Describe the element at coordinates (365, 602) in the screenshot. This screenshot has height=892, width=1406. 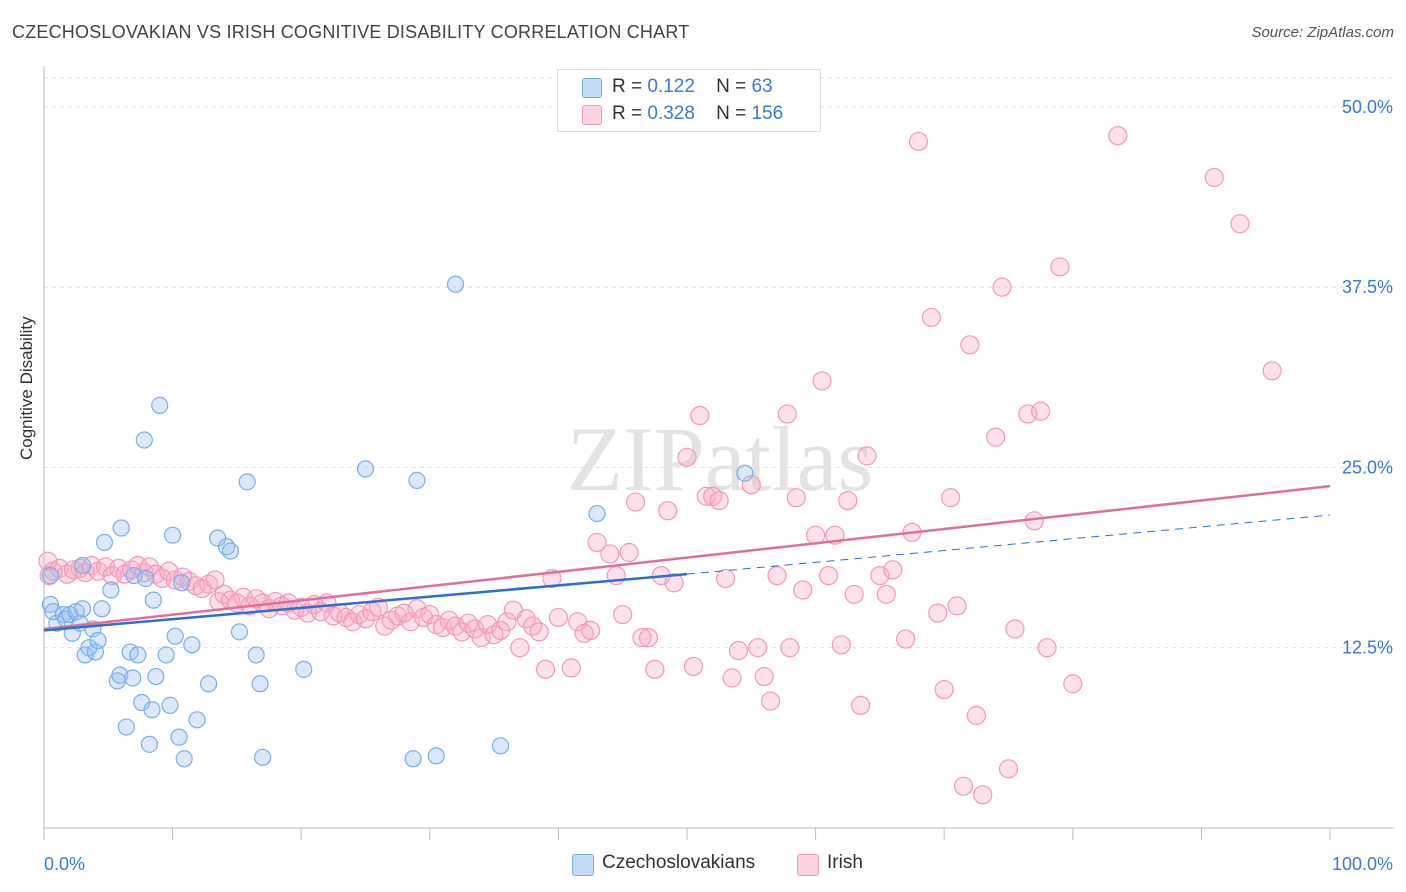
I see `czech-trend-line` at that location.